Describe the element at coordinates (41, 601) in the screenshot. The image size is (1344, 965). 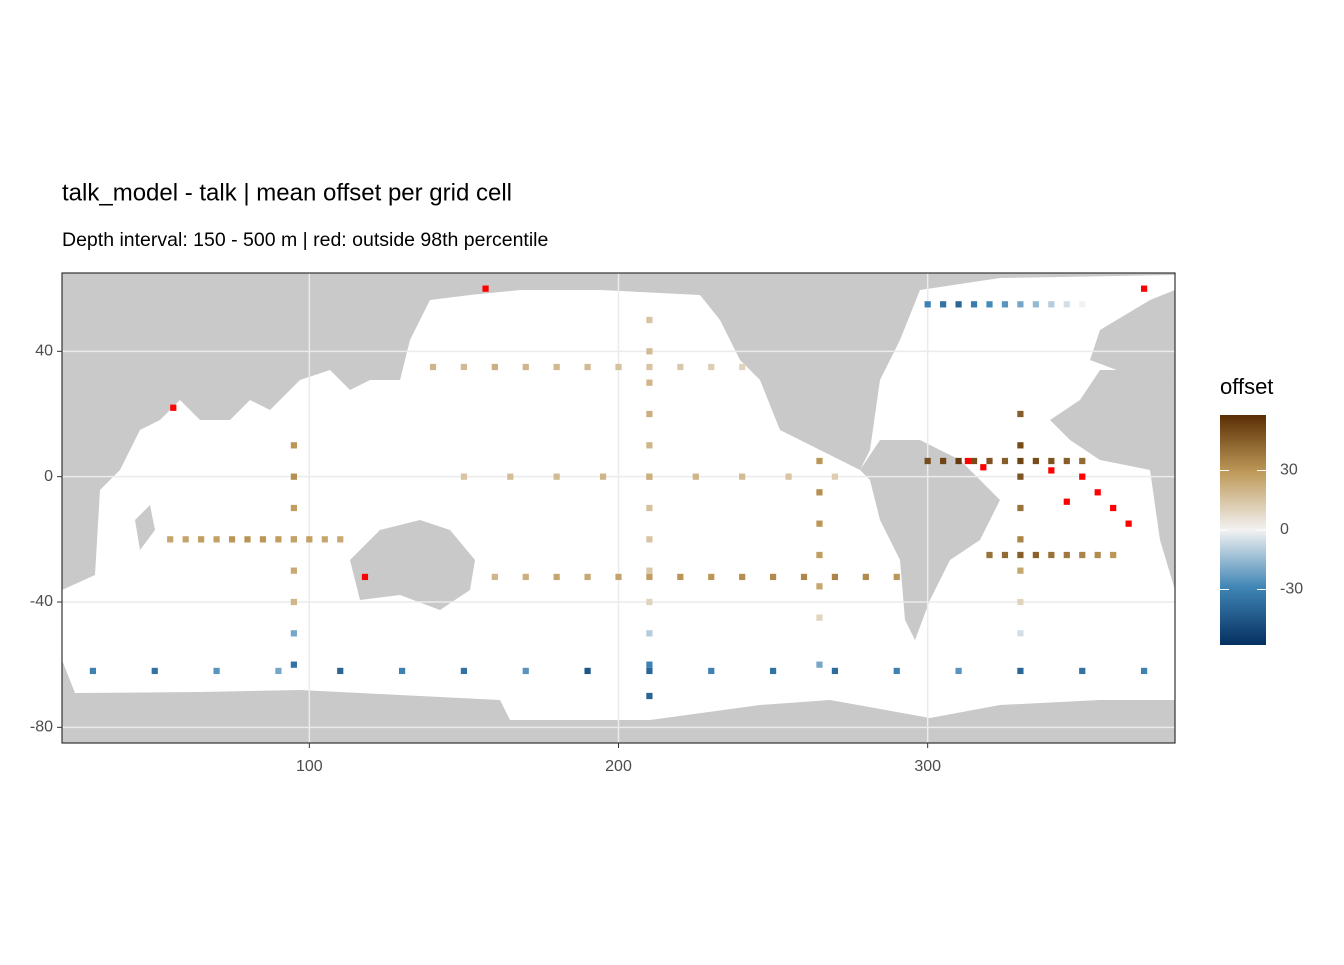
I see `y-tick-label: -40` at that location.